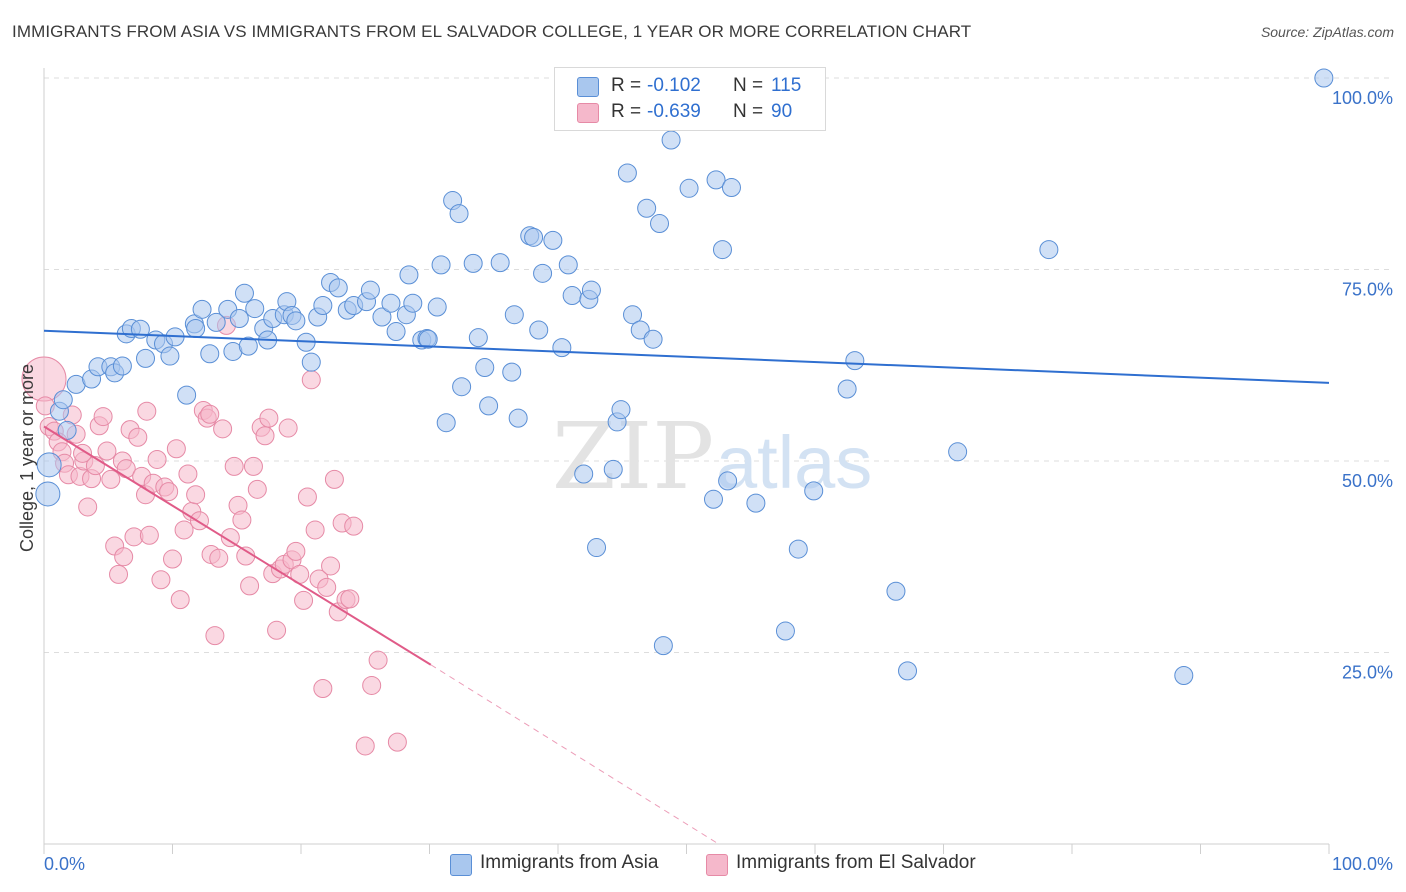 This screenshot has height=892, width=1406. I want to click on bottom-legend-label-salvador: Immigrants from El Salvador, so click(856, 862).